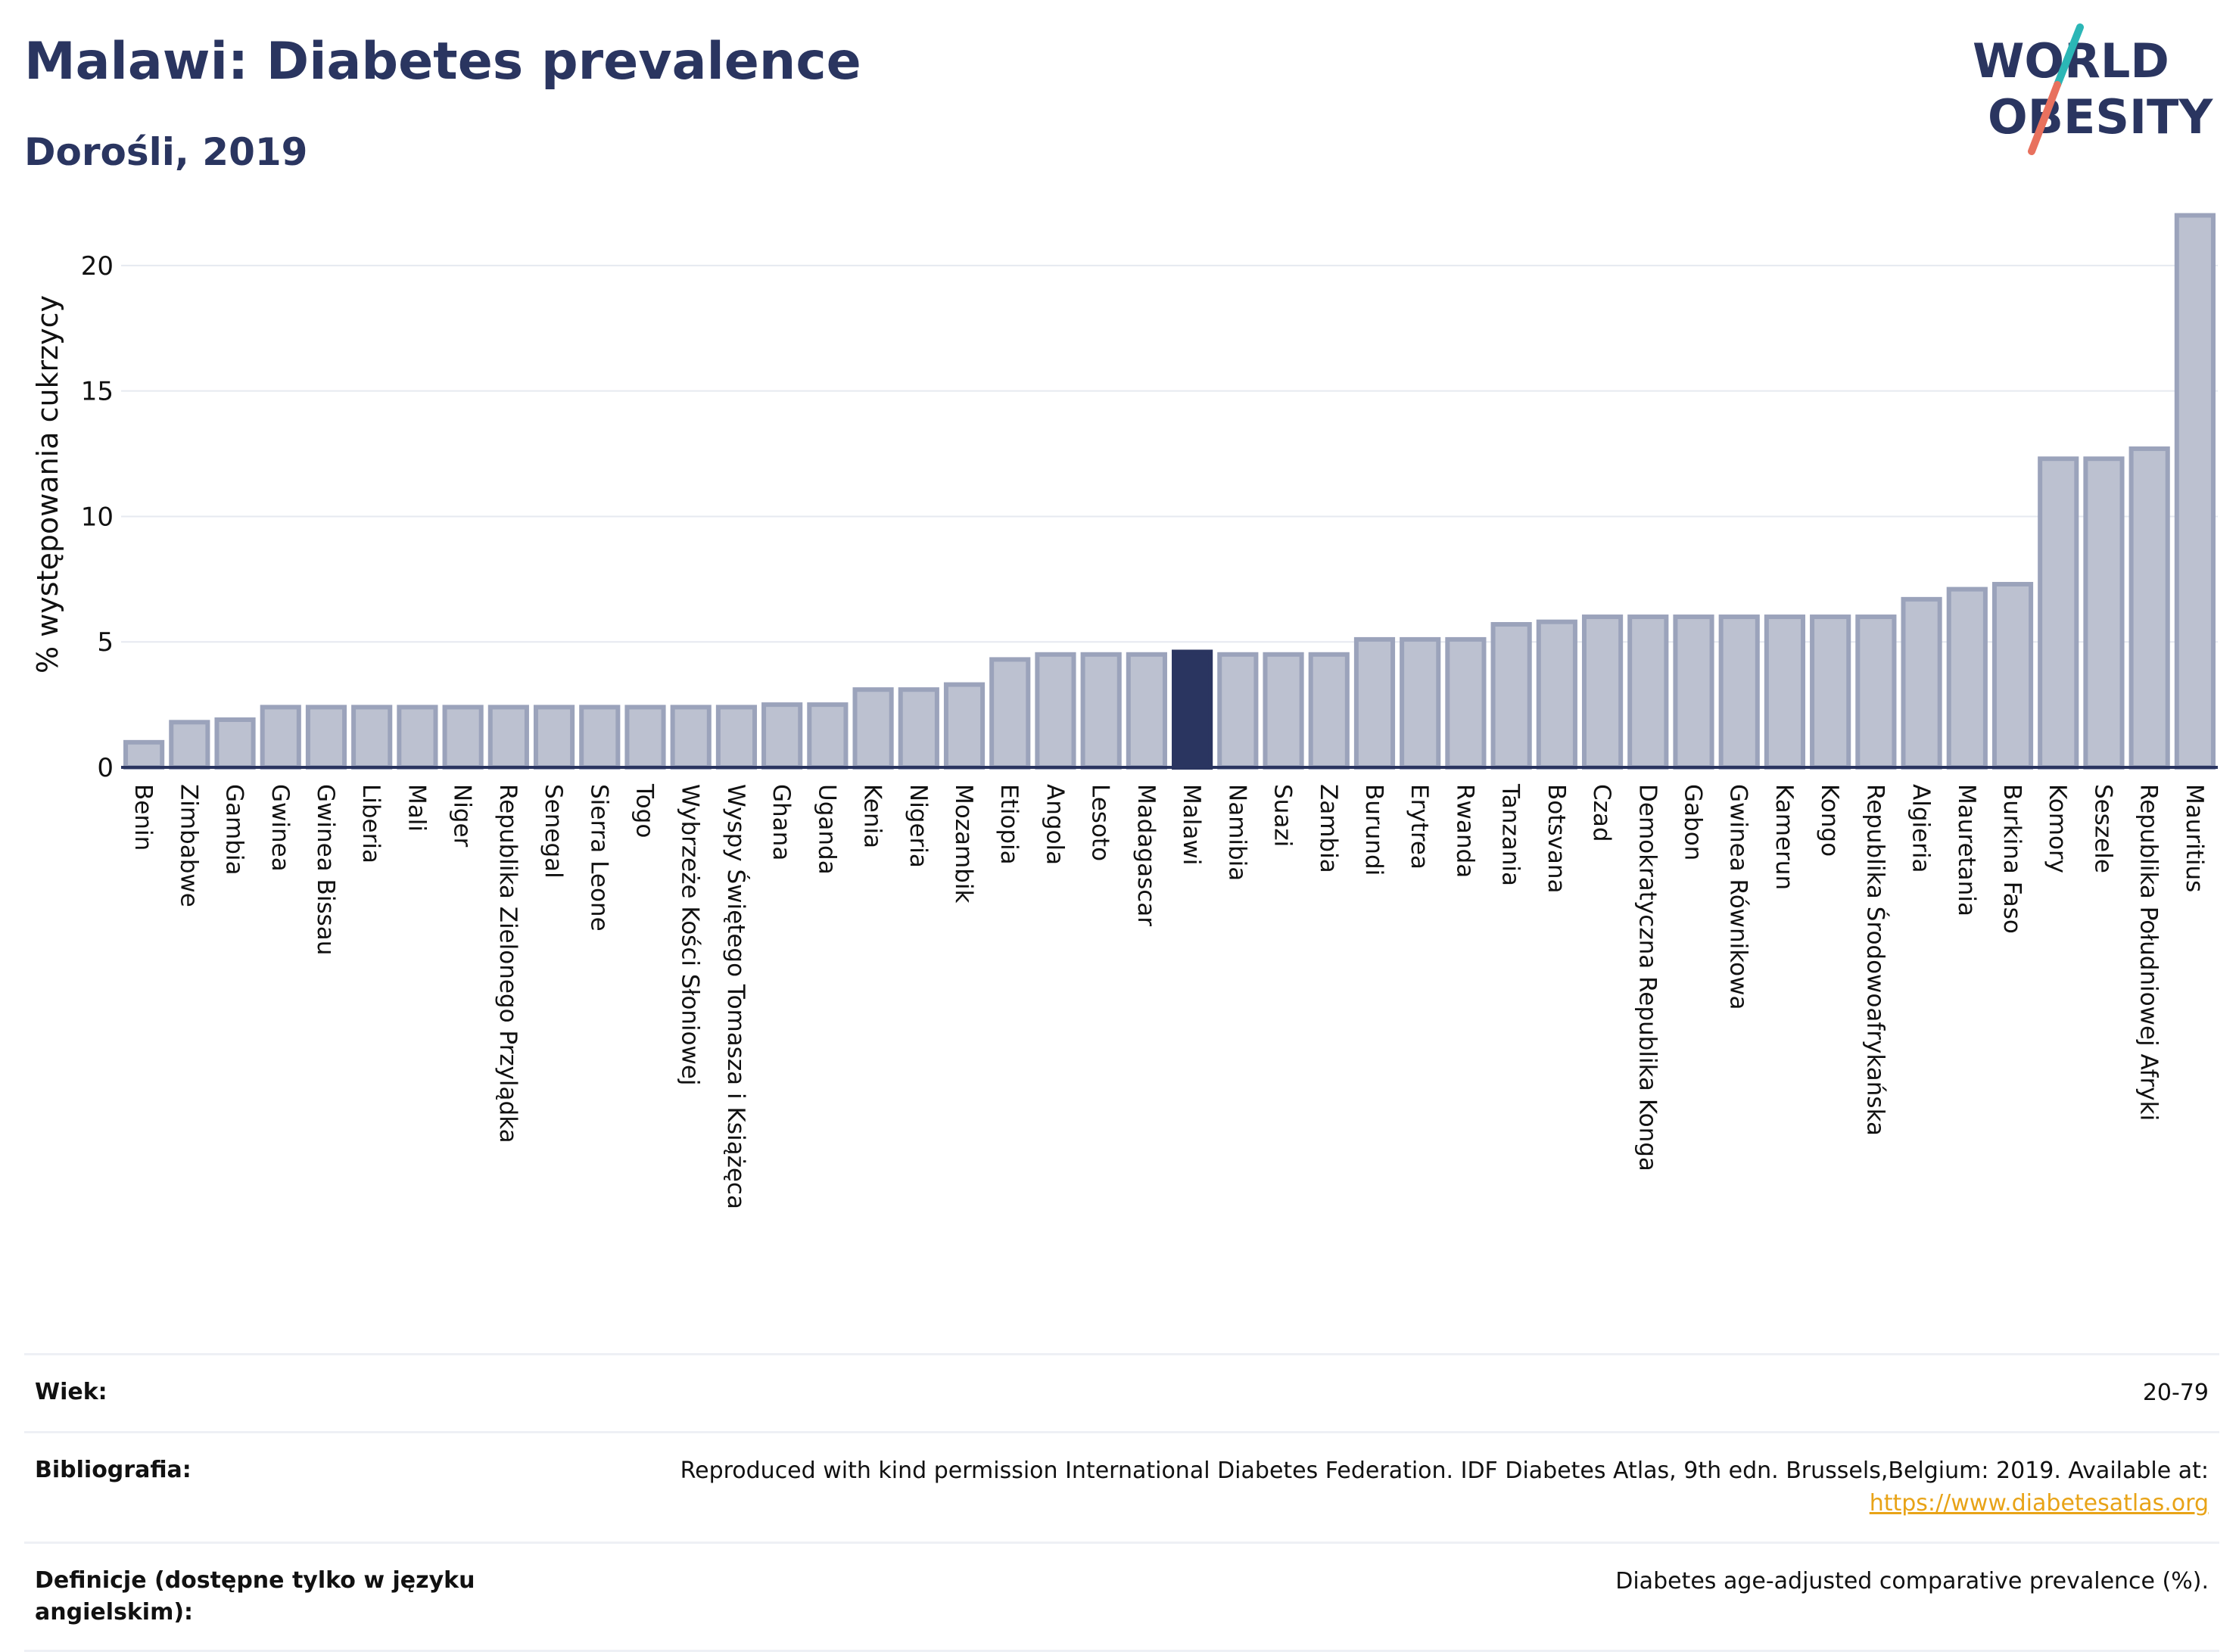  I want to click on y-tick-label: 0, so click(106, 768).